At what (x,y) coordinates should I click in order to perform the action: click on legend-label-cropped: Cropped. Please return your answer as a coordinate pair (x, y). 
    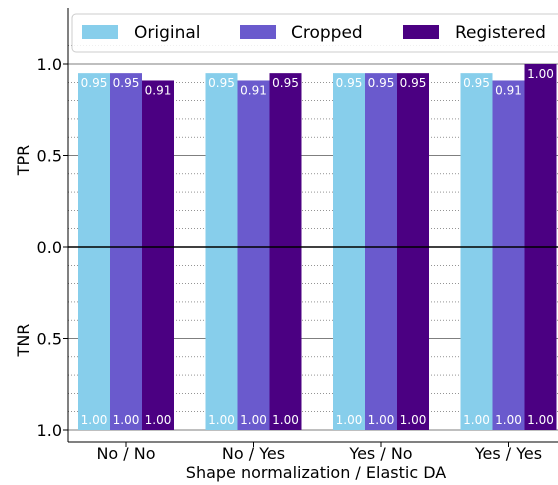
    Looking at the image, I should click on (327, 33).